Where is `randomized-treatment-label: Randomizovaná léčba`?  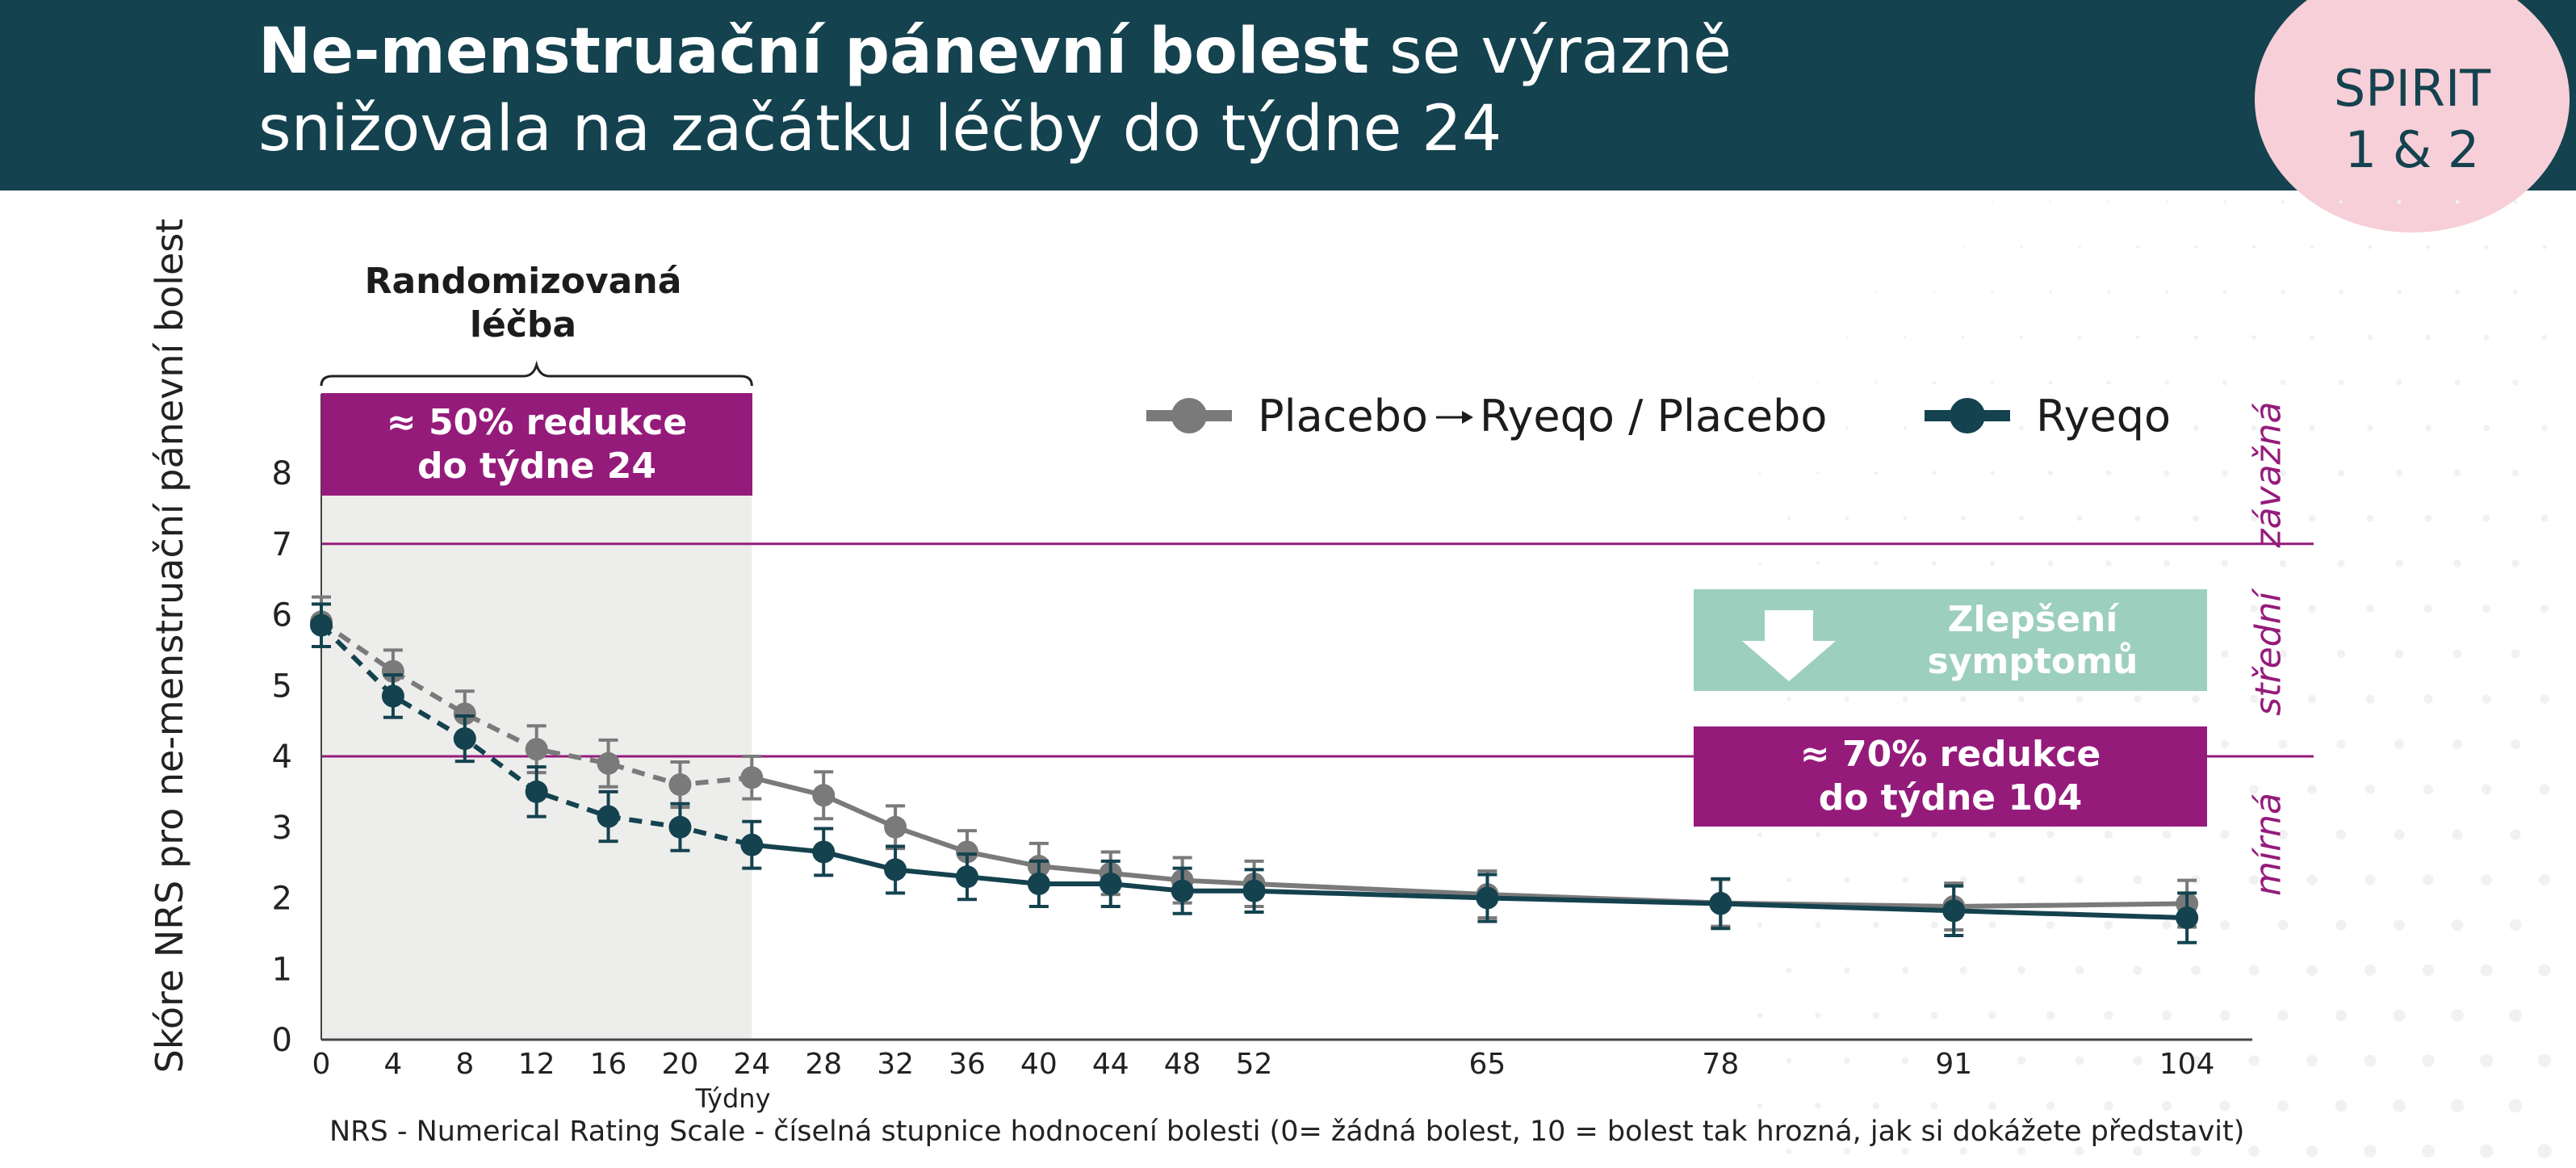 randomized-treatment-label: Randomizovaná léčba is located at coordinates (523, 304).